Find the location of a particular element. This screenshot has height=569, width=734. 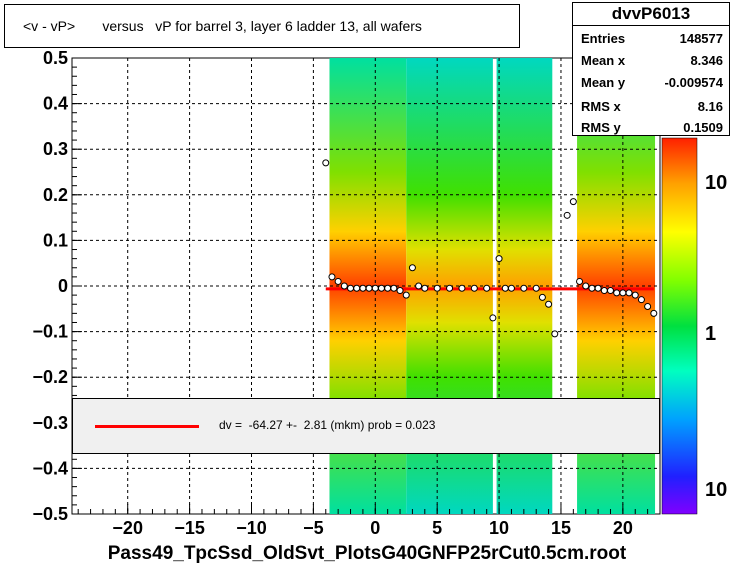

stats-key: RMS y is located at coordinates (601, 127).